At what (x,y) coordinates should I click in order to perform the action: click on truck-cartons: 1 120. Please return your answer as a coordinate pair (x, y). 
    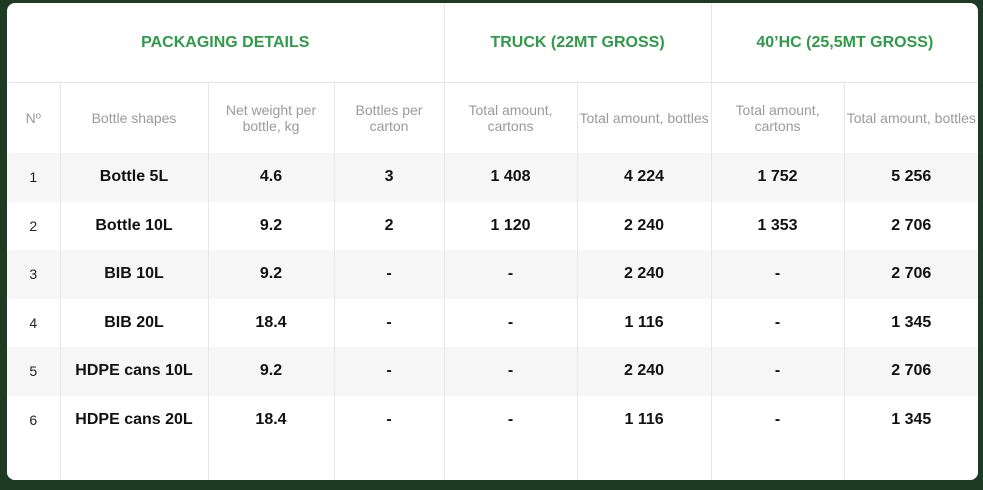
    Looking at the image, I should click on (511, 225).